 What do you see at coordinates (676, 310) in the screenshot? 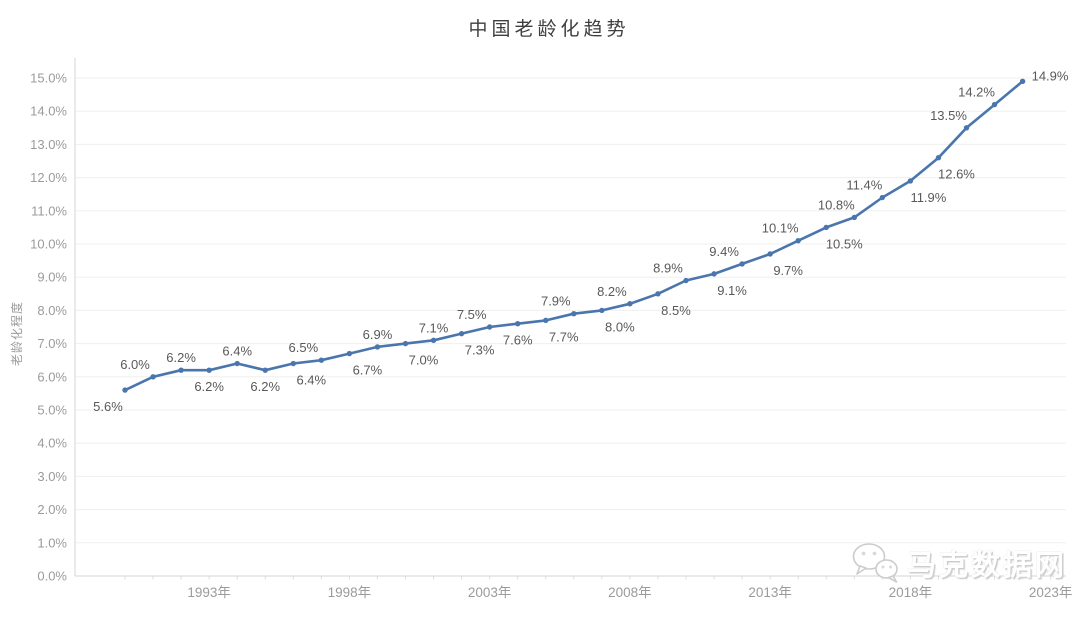
I see `data-point-label: 8.5%` at bounding box center [676, 310].